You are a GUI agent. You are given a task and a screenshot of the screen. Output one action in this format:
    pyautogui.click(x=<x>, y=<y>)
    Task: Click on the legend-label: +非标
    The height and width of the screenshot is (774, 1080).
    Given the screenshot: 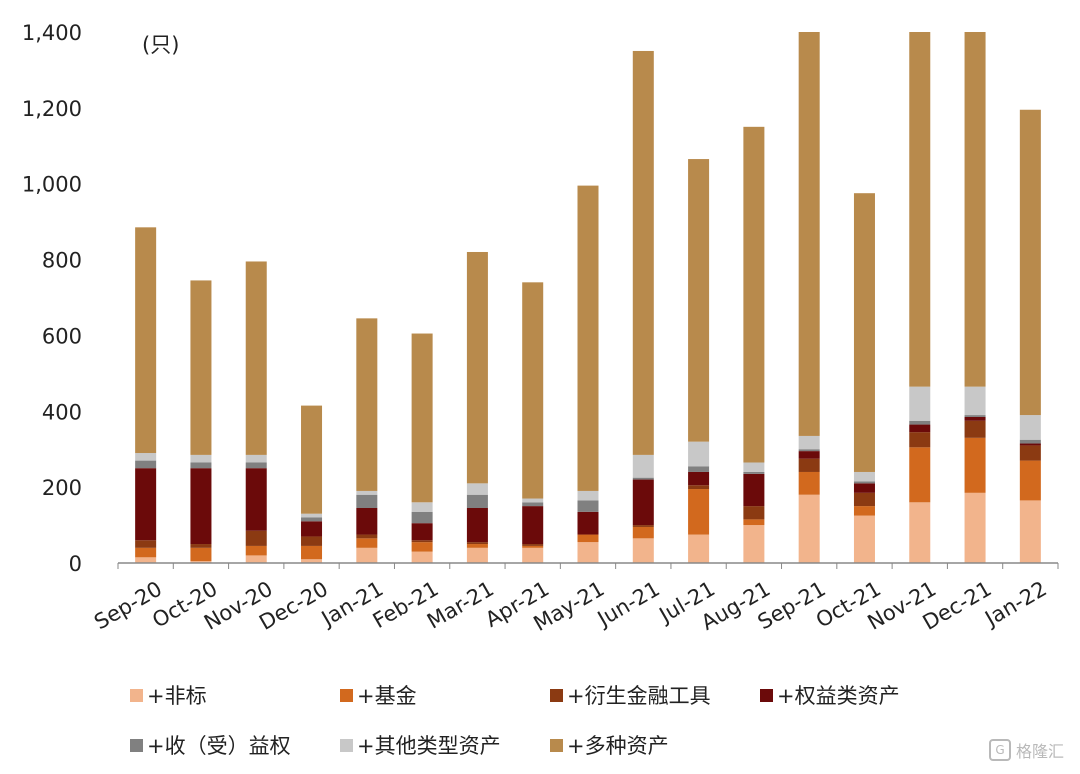 What is the action you would take?
    pyautogui.click(x=177, y=696)
    